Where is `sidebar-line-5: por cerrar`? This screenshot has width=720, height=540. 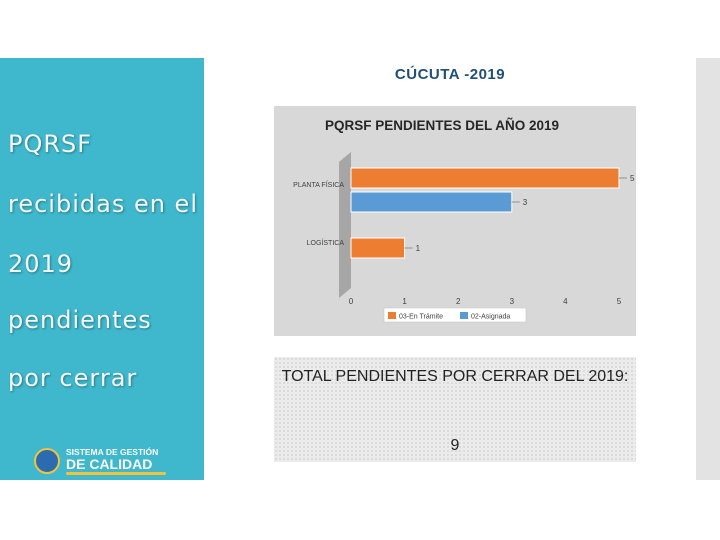
sidebar-line-5: por cerrar is located at coordinates (73, 378).